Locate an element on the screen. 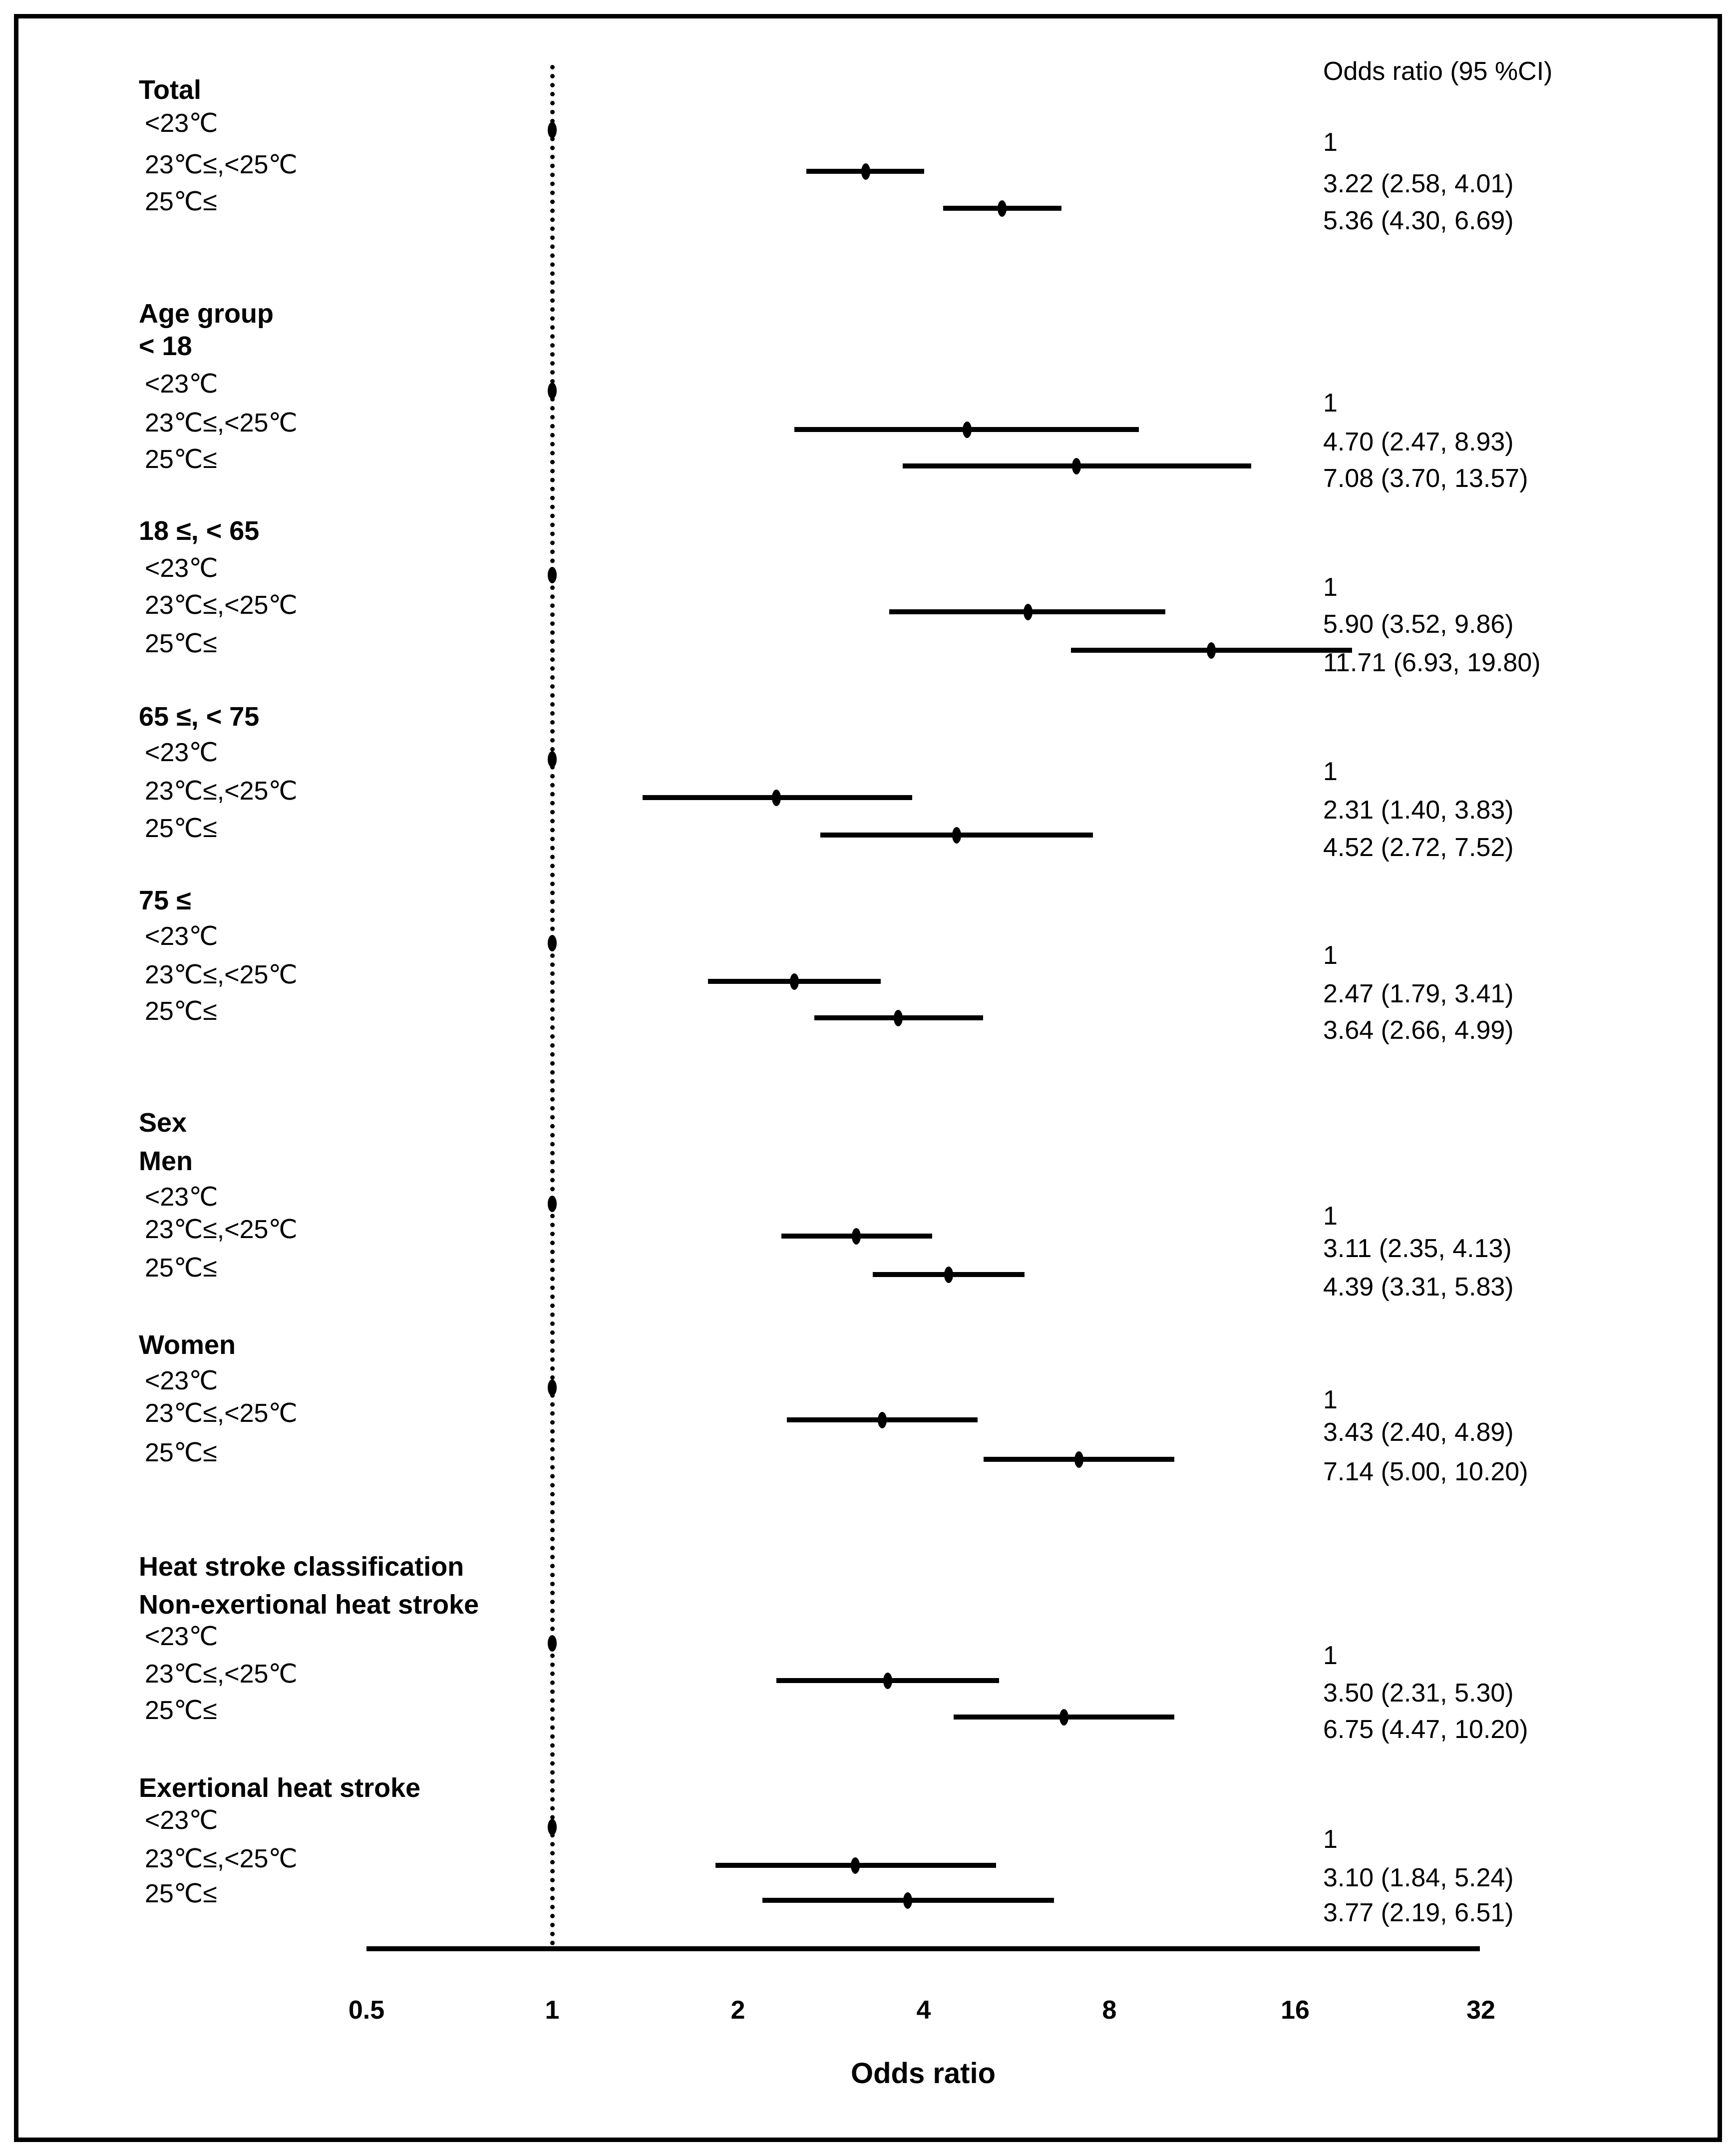 Image resolution: width=1736 pixels, height=2156 pixels. x-tick-label: 16 is located at coordinates (1295, 2010).